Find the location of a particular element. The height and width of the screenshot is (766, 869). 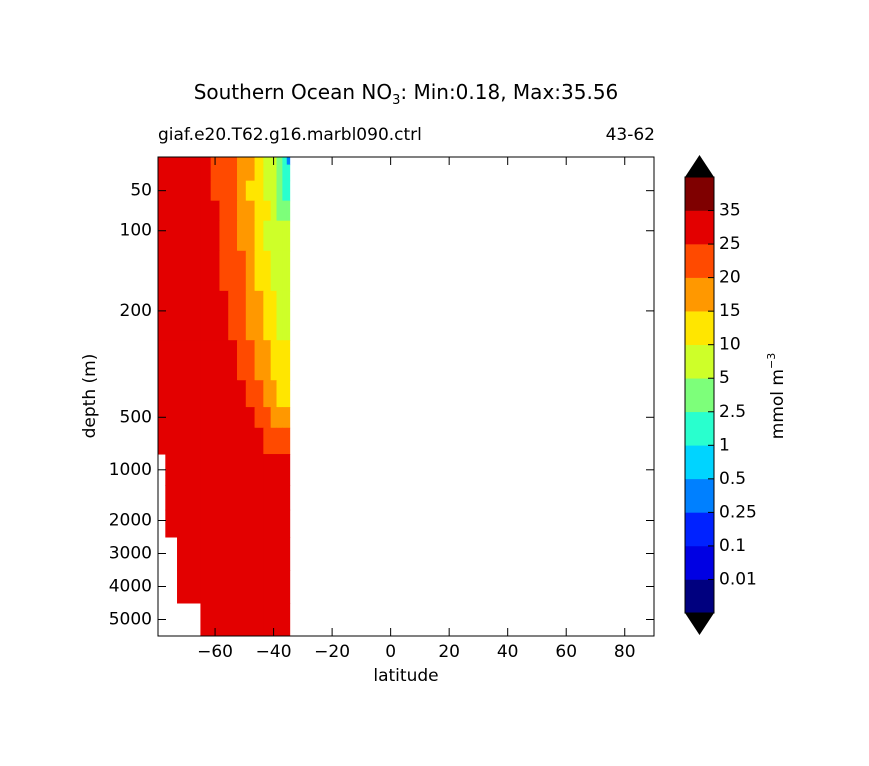

colorbar-tick-label: 15 is located at coordinates (730, 311).